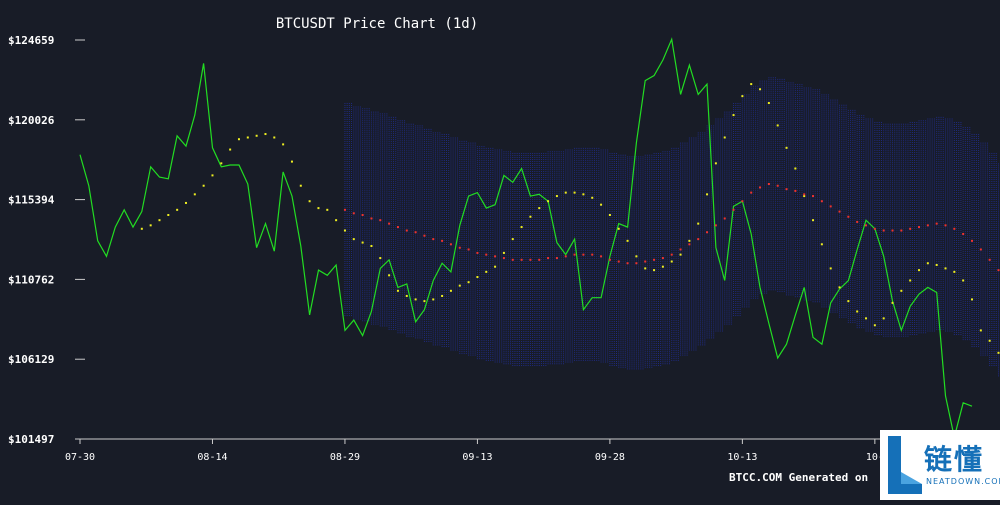 The width and height of the screenshot is (1000, 505). I want to click on logo-cn-text: 链懂, so click(954, 459).